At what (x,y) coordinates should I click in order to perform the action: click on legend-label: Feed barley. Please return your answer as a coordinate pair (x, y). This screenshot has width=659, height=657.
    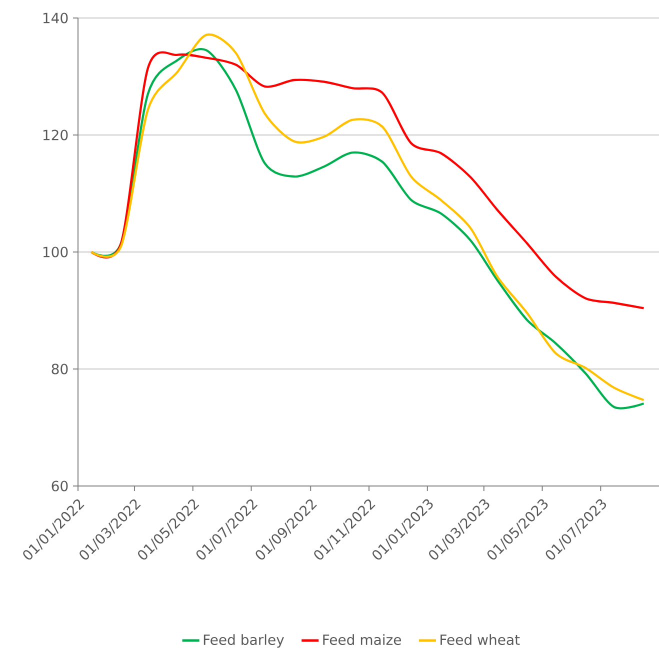
    Looking at the image, I should click on (244, 641).